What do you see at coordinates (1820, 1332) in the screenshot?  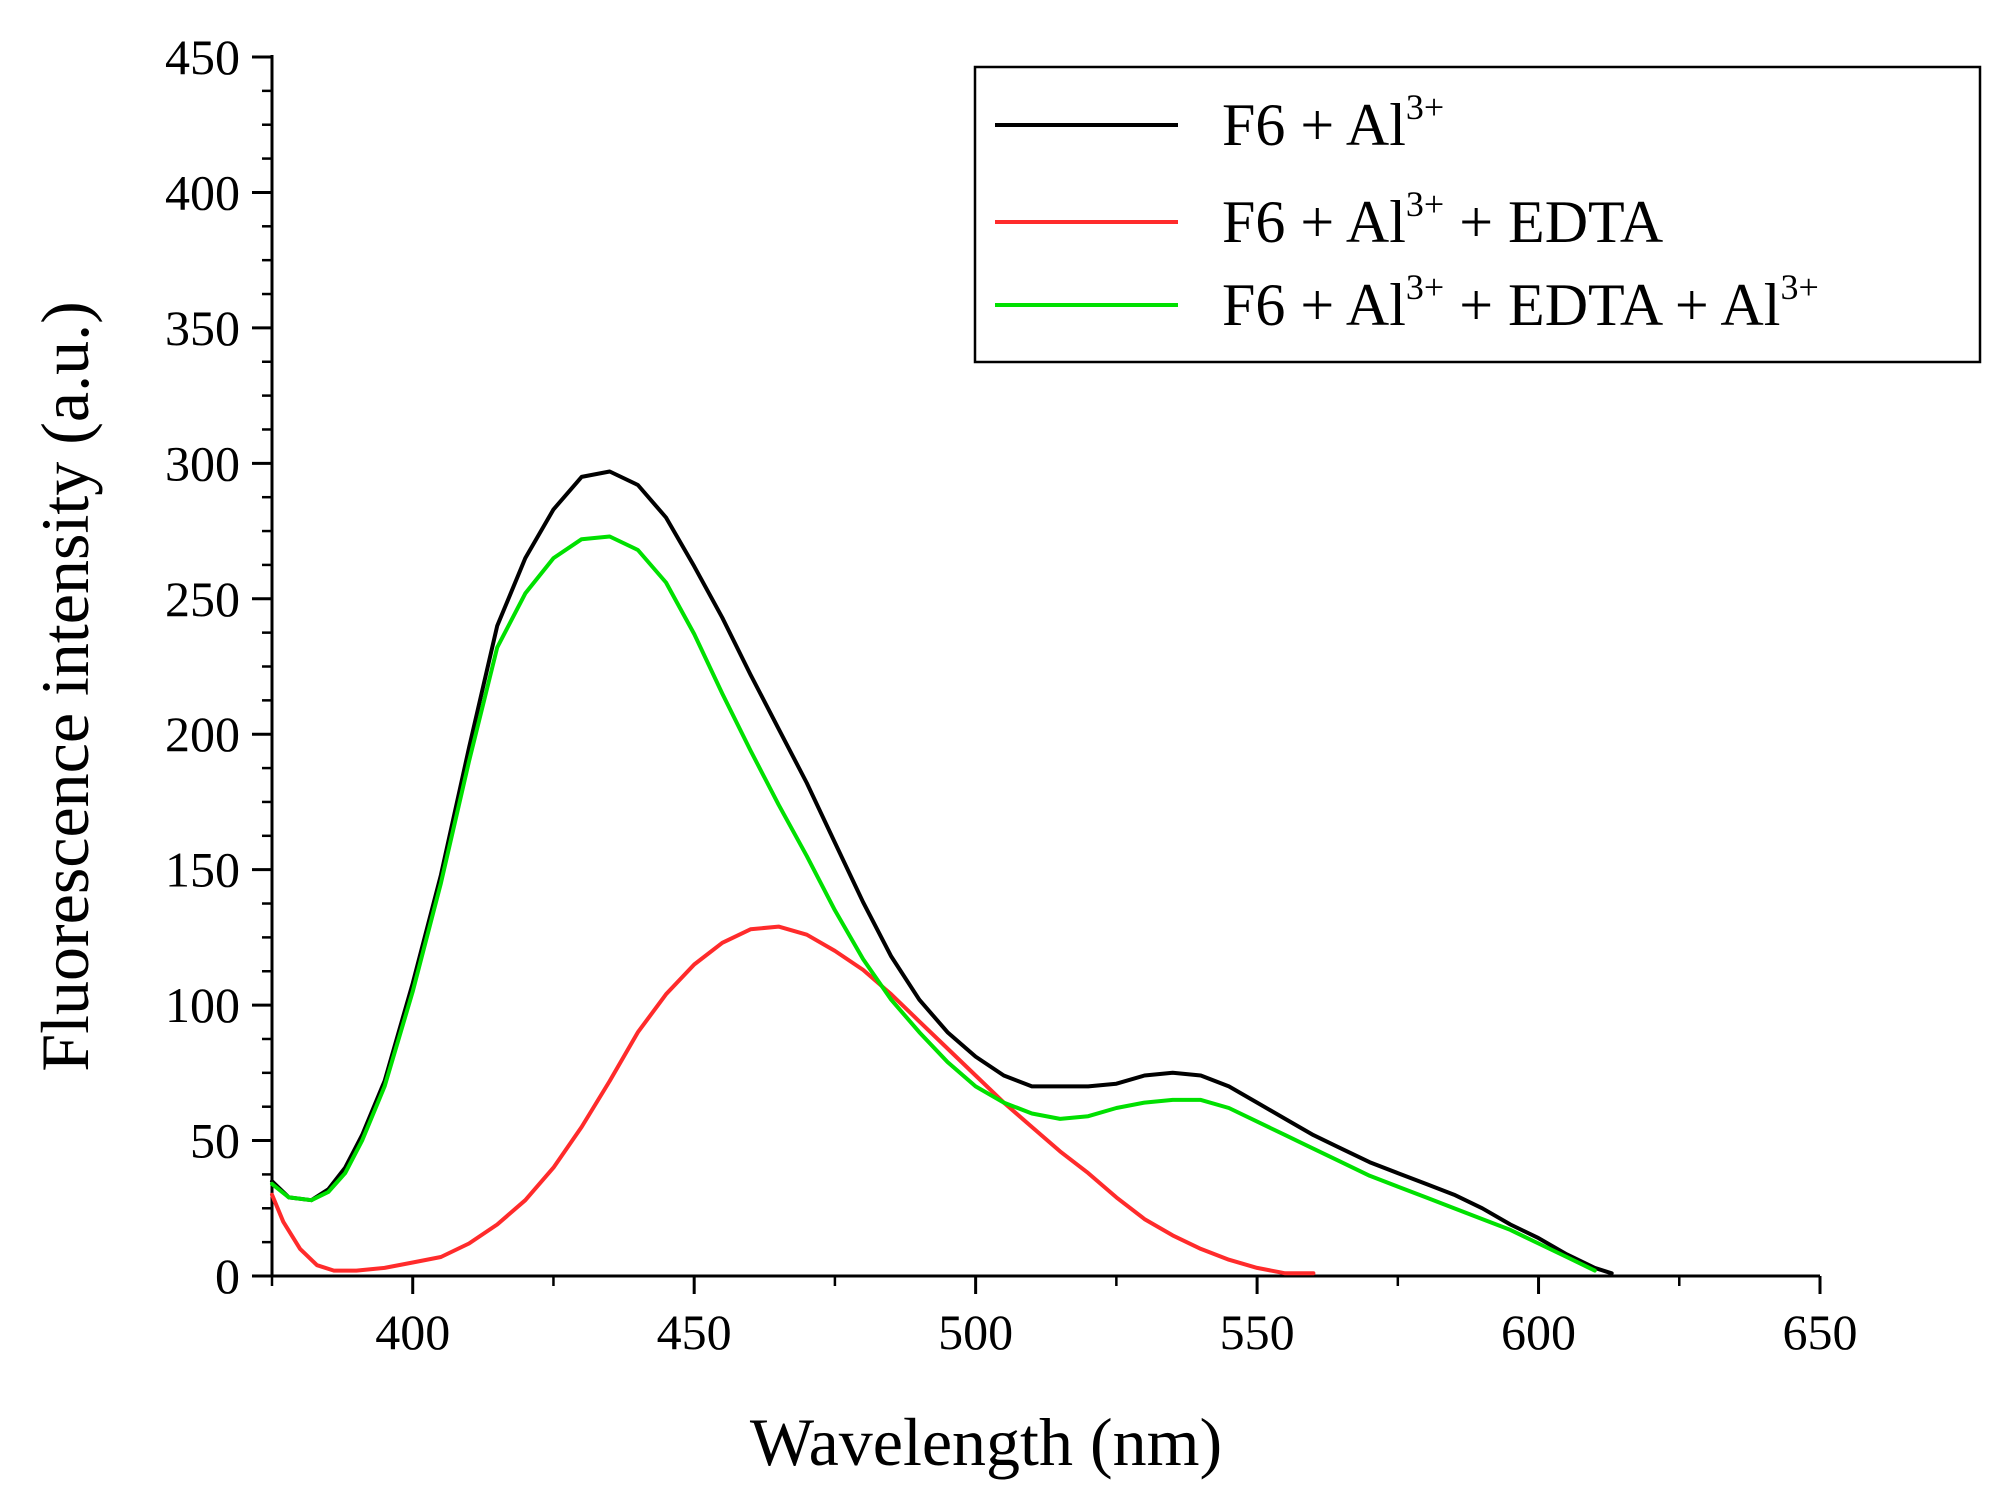 I see `x-tick-label: 650` at bounding box center [1820, 1332].